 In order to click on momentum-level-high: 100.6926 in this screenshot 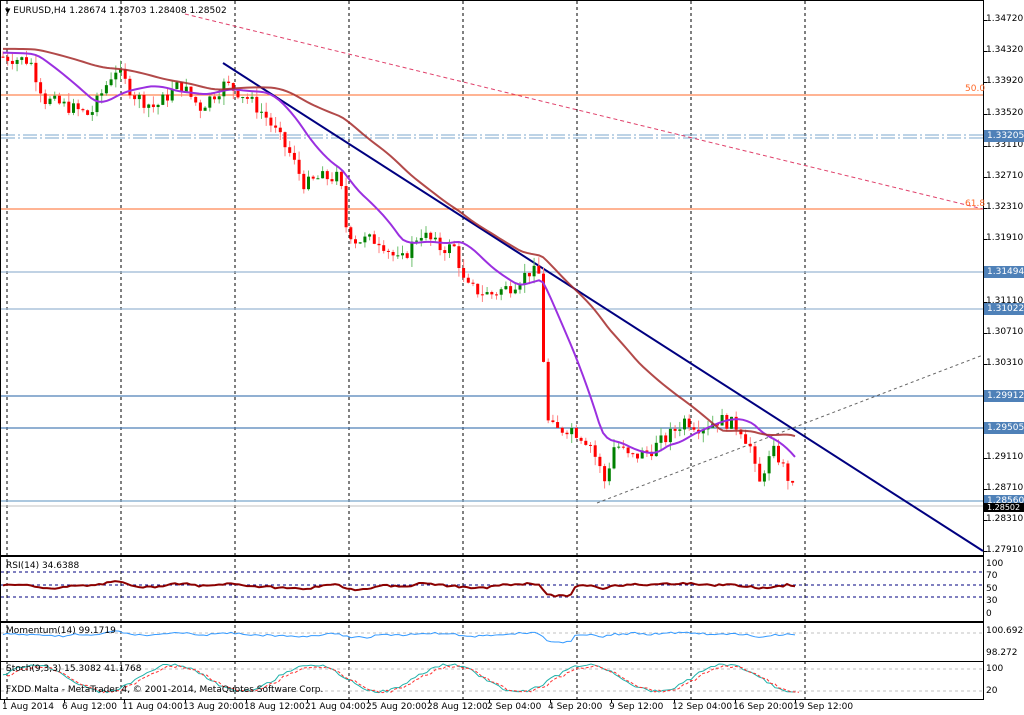, I will do `click(1005, 631)`.